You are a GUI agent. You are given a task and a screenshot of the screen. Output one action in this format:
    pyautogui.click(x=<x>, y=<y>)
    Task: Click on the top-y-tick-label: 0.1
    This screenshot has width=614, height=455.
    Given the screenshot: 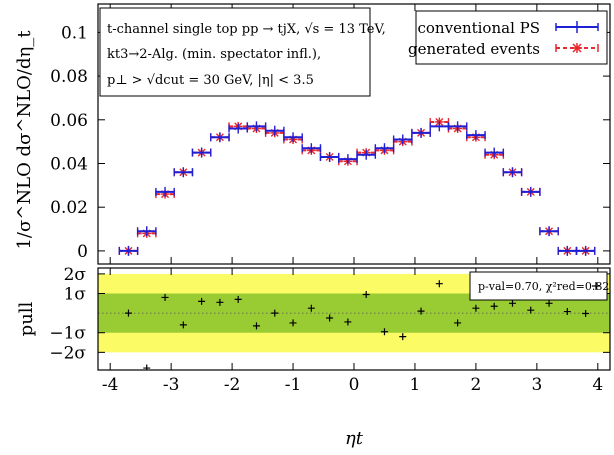 What is the action you would take?
    pyautogui.click(x=74, y=33)
    